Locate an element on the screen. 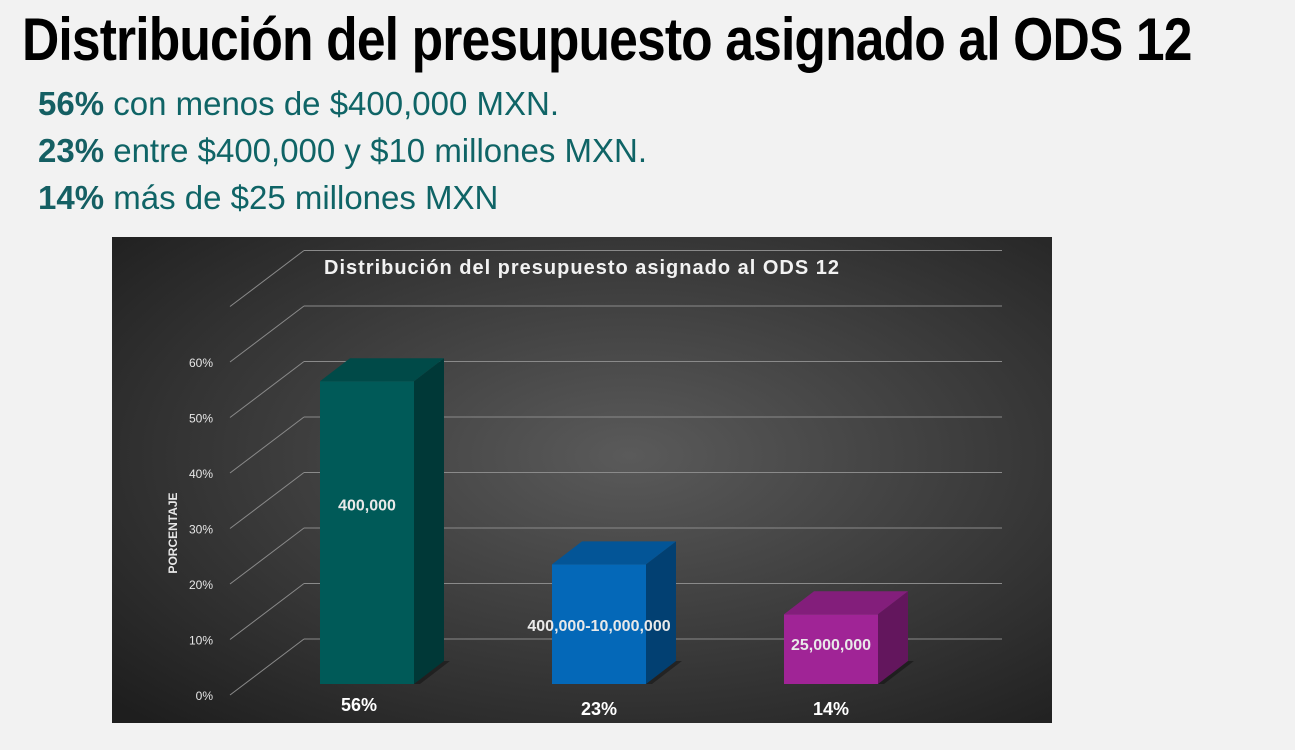 Image resolution: width=1295 pixels, height=750 pixels. bar: 25,000,000 is located at coordinates (849, 637).